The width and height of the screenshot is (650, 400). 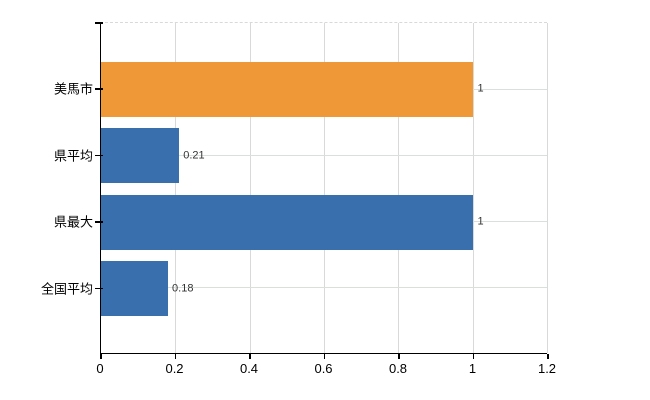 What do you see at coordinates (547, 368) in the screenshot?
I see `x-tick-label: 1.2` at bounding box center [547, 368].